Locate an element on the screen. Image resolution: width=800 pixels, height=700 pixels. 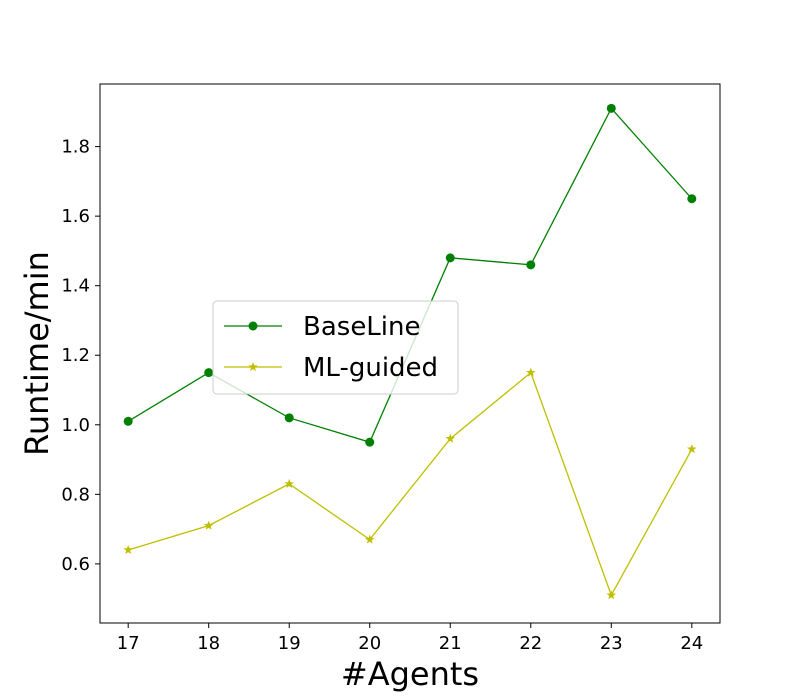
y-axis-ticks: 0.6 0.8 1.0 1.2 1.4 1.6 1.8 is located at coordinates (80, 356).